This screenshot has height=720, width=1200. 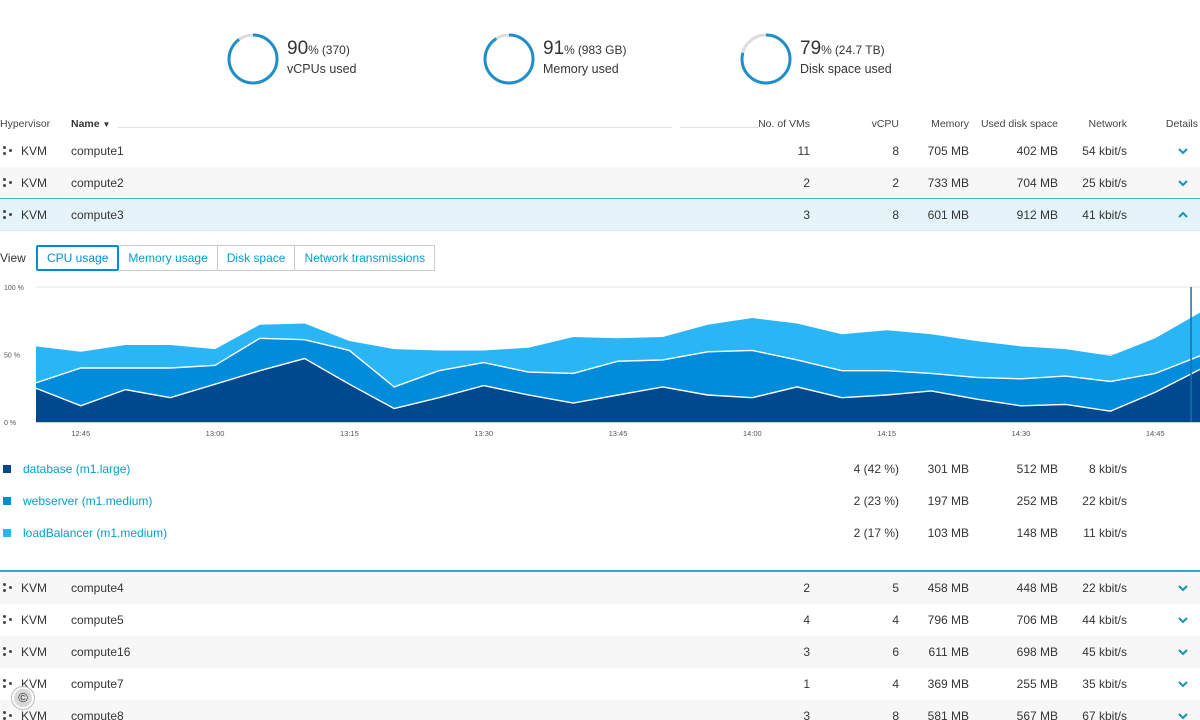 What do you see at coordinates (1104, 714) in the screenshot?
I see `network-cell: 67 kbit/s` at bounding box center [1104, 714].